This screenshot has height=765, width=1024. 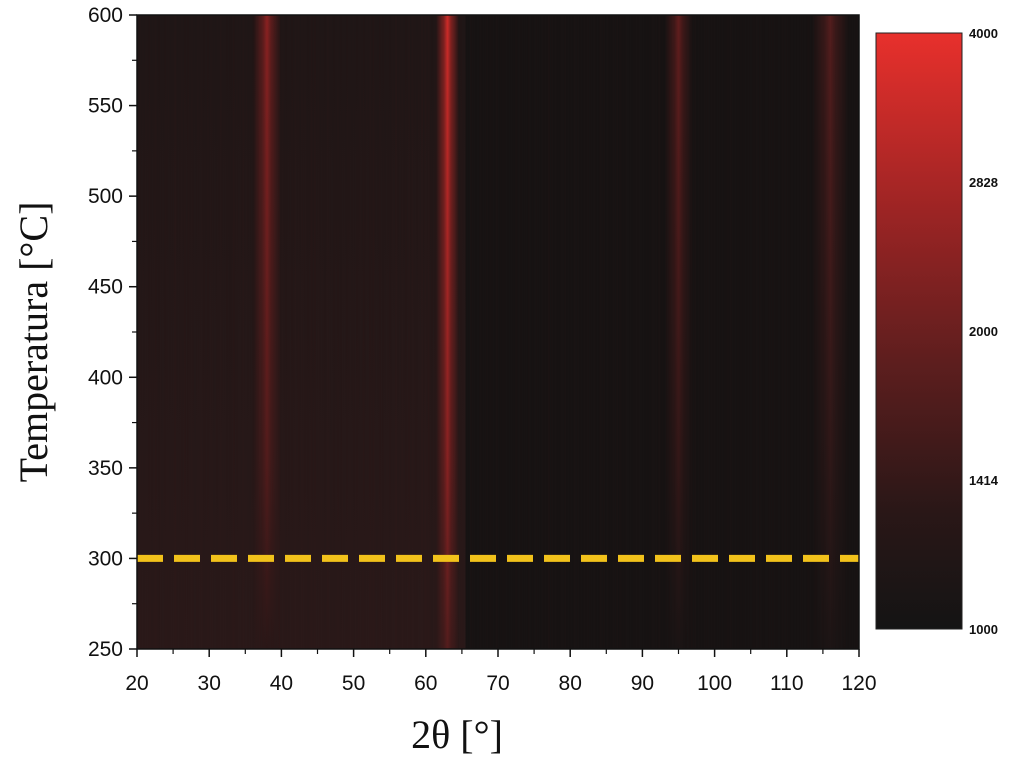 What do you see at coordinates (209, 683) in the screenshot?
I see `x-tick-label: 30` at bounding box center [209, 683].